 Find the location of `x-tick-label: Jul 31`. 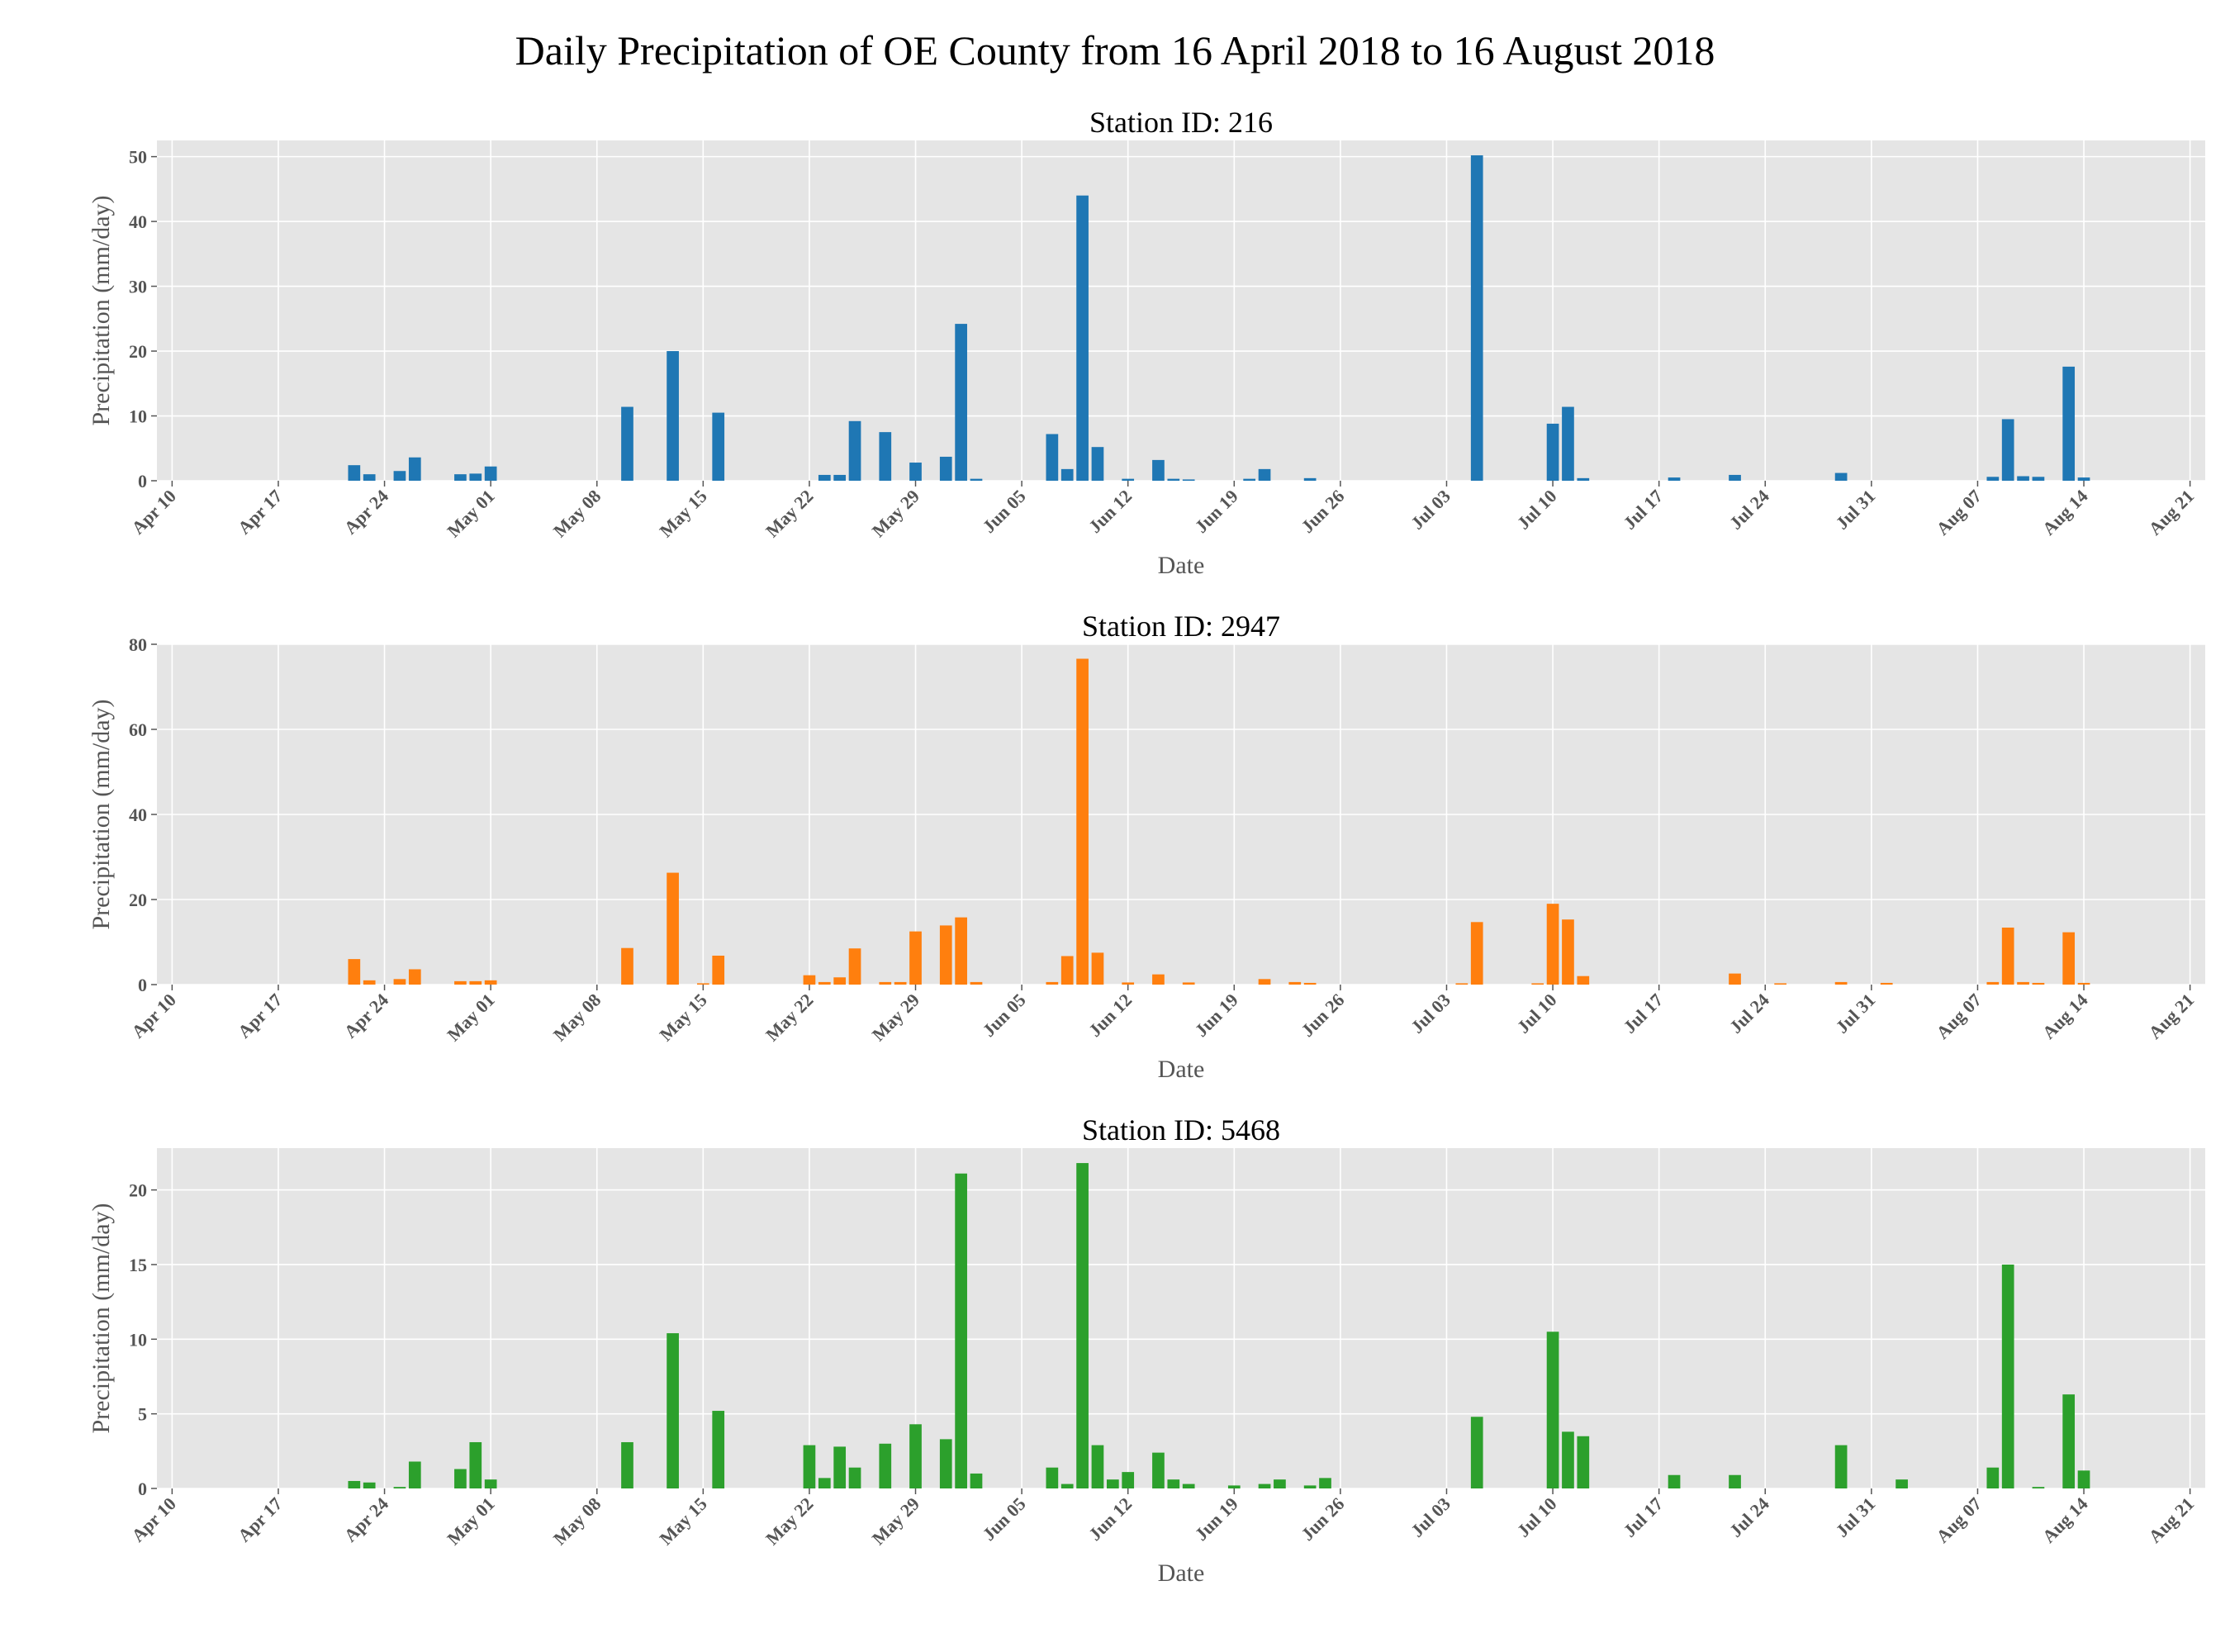

x-tick-label: Jul 31 is located at coordinates (1856, 1517).